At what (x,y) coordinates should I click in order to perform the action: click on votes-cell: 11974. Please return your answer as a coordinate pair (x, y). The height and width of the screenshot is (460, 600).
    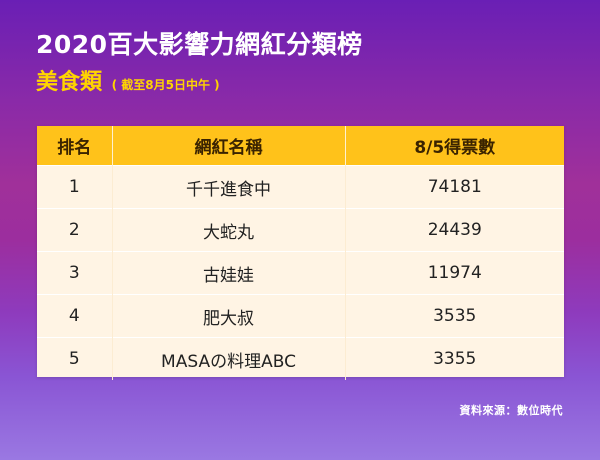
    Looking at the image, I should click on (454, 273).